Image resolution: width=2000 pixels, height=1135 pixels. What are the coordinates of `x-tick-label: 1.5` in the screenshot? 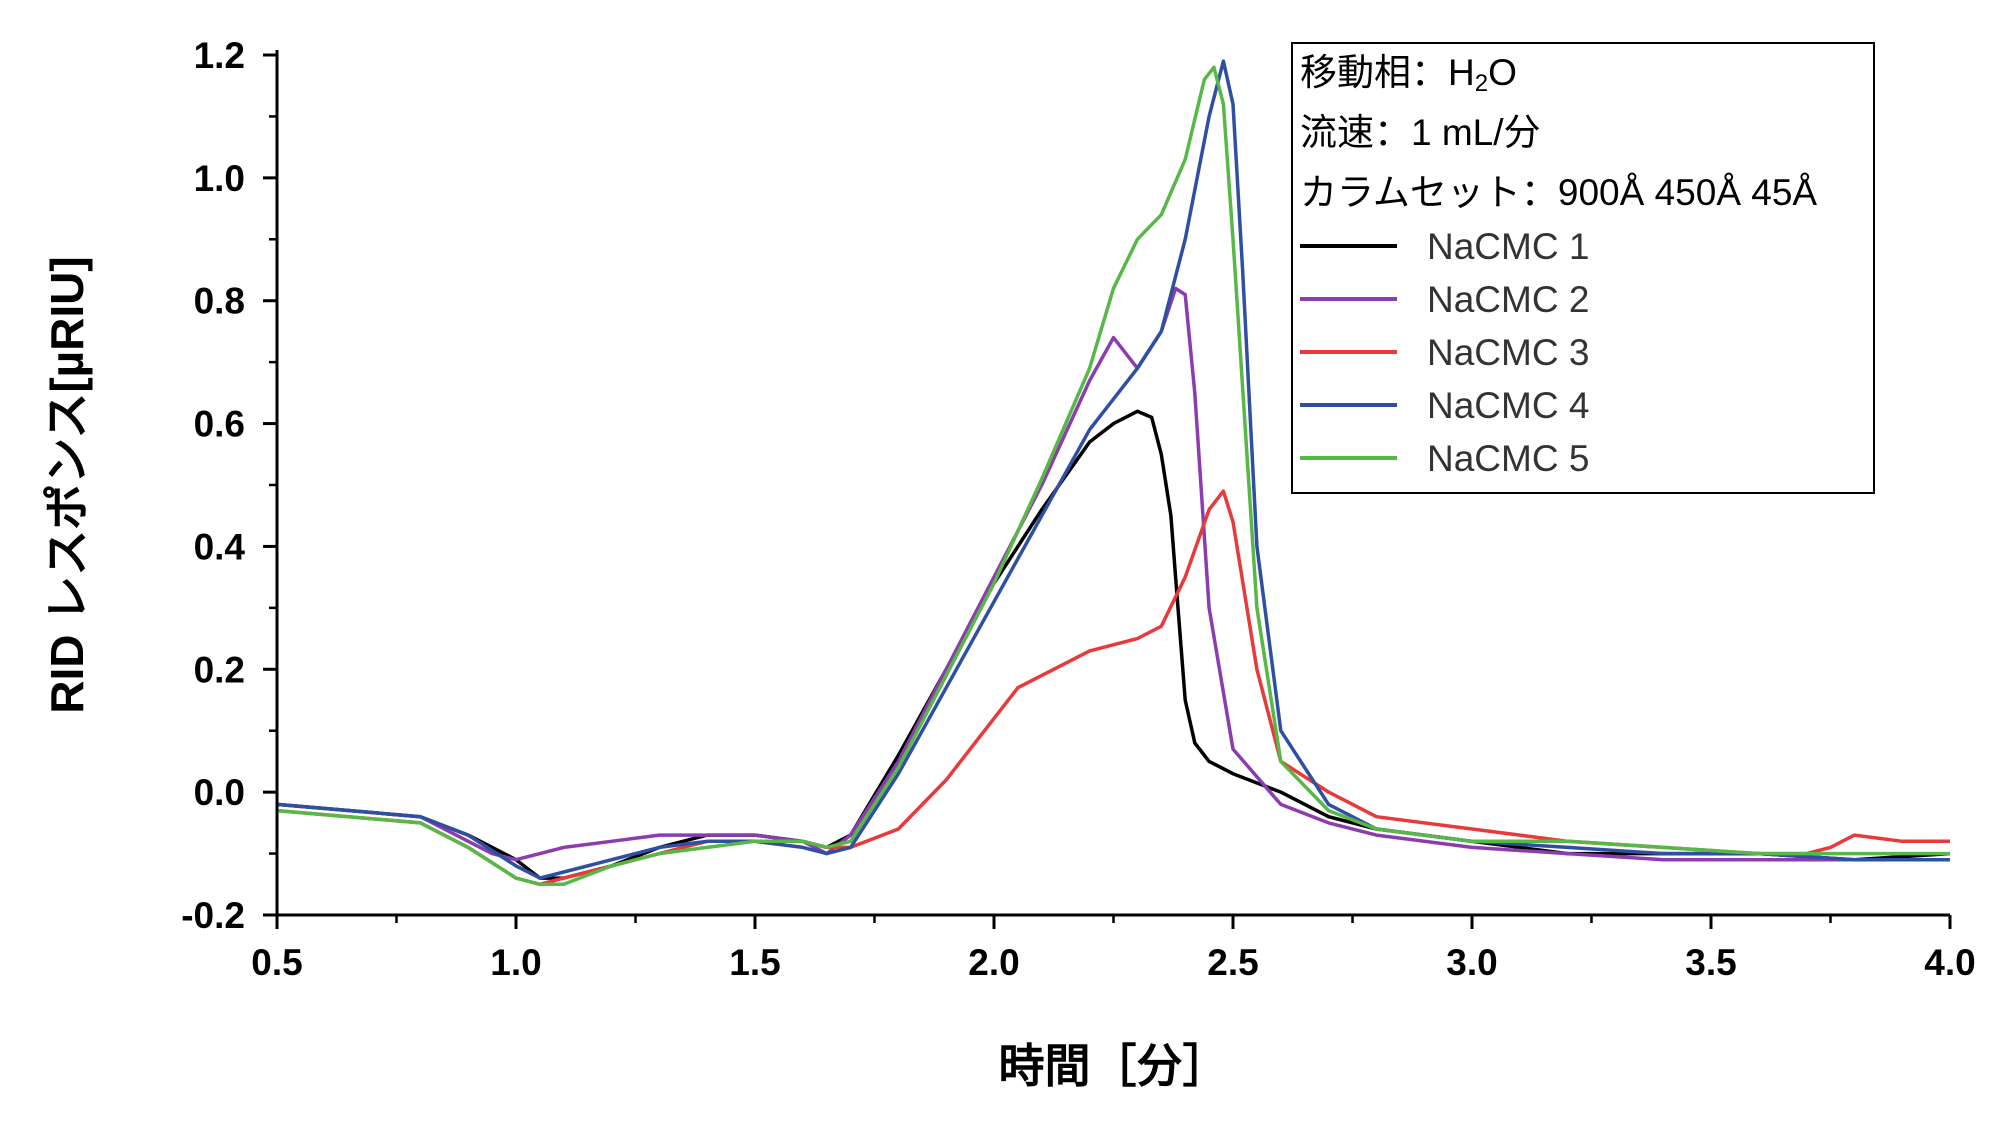 It's located at (754, 962).